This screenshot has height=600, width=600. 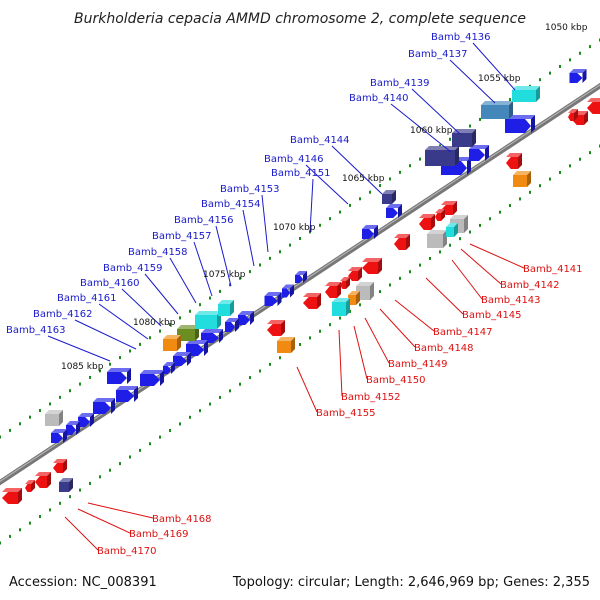 I want to click on gene-label-forward: Bamb_4153, so click(x=250, y=189).